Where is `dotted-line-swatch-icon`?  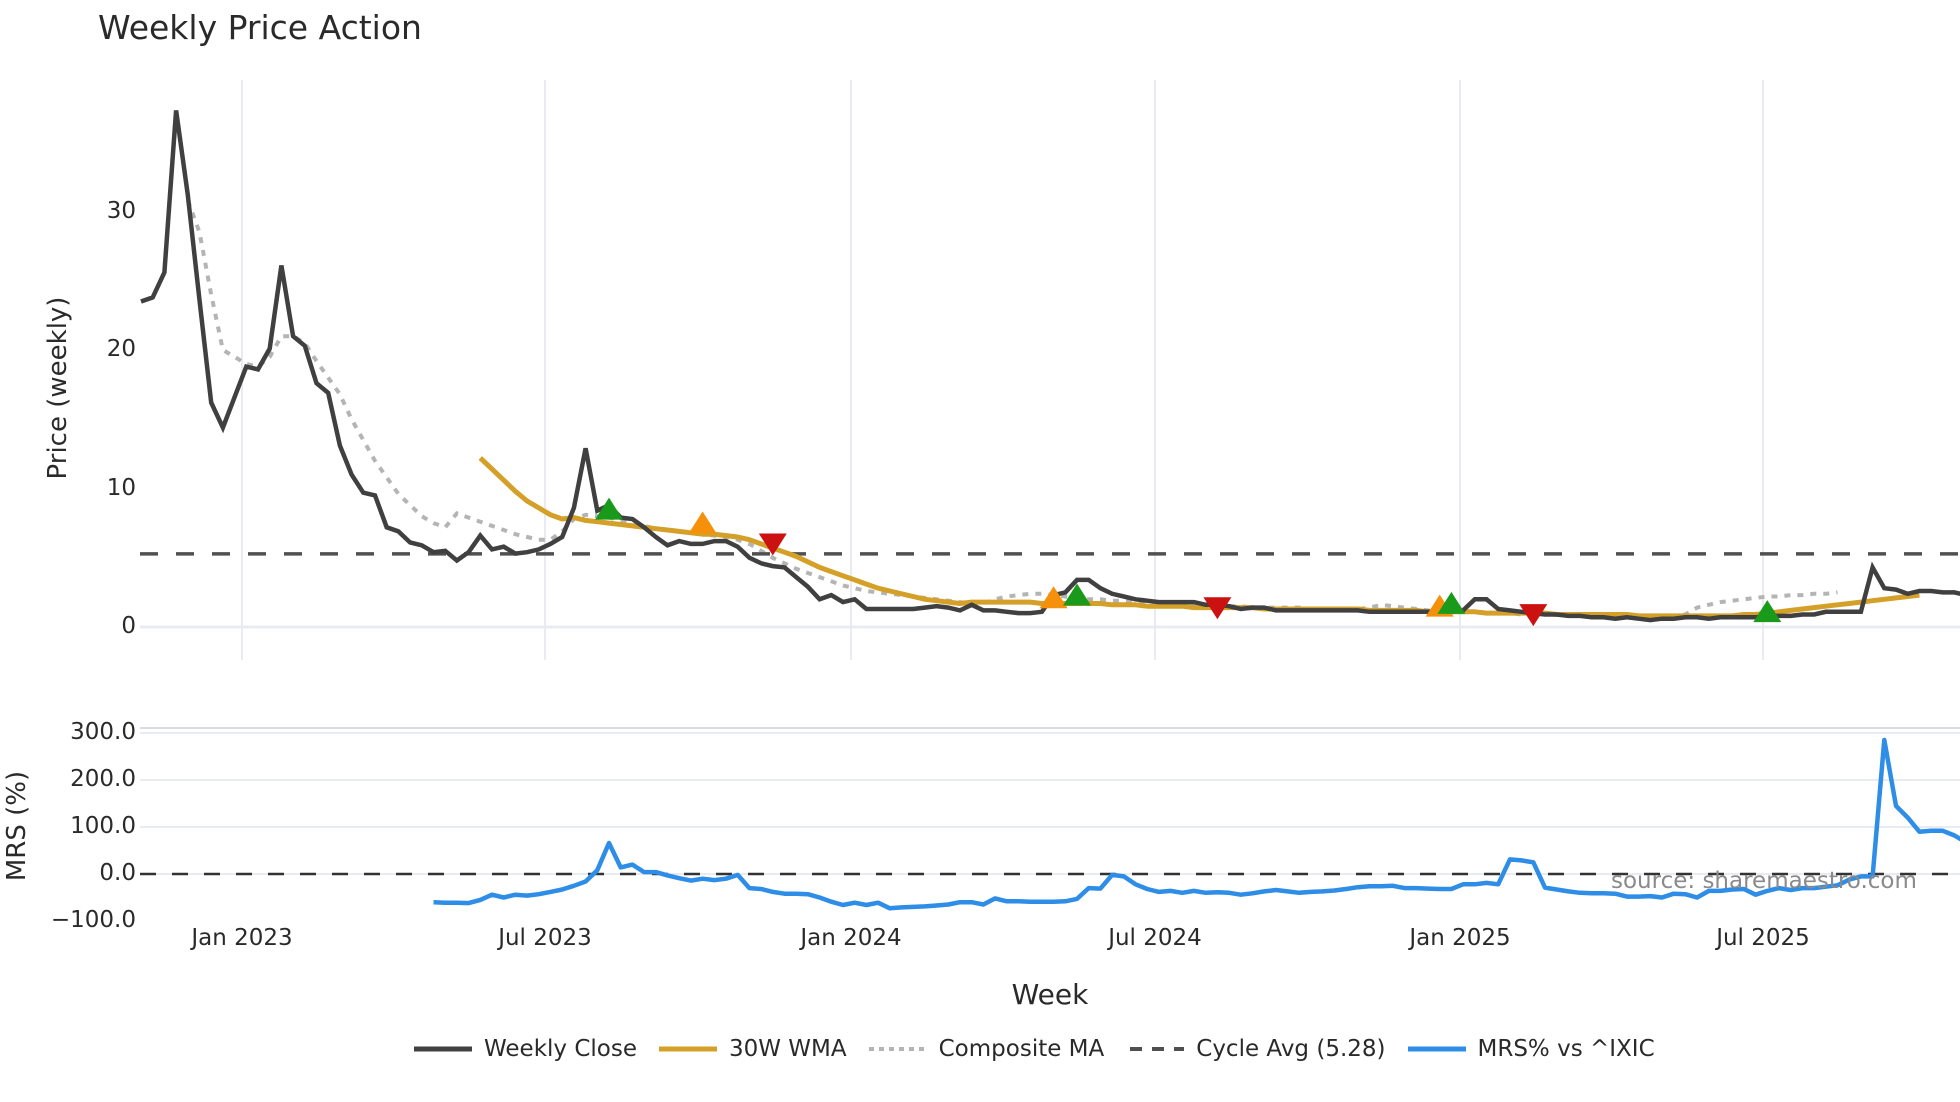 dotted-line-swatch-icon is located at coordinates (897, 1049).